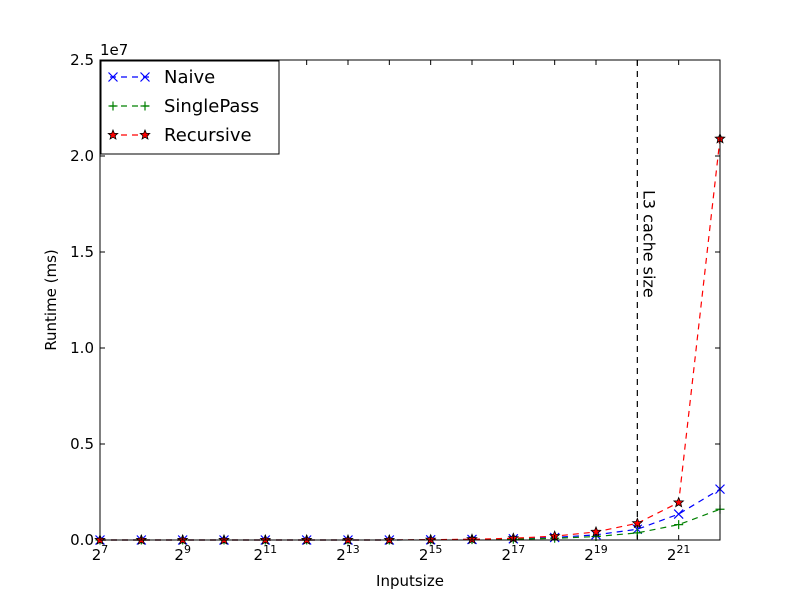 This screenshot has height=600, width=800. Describe the element at coordinates (100, 553) in the screenshot. I see `x-tick-label: 27` at that location.